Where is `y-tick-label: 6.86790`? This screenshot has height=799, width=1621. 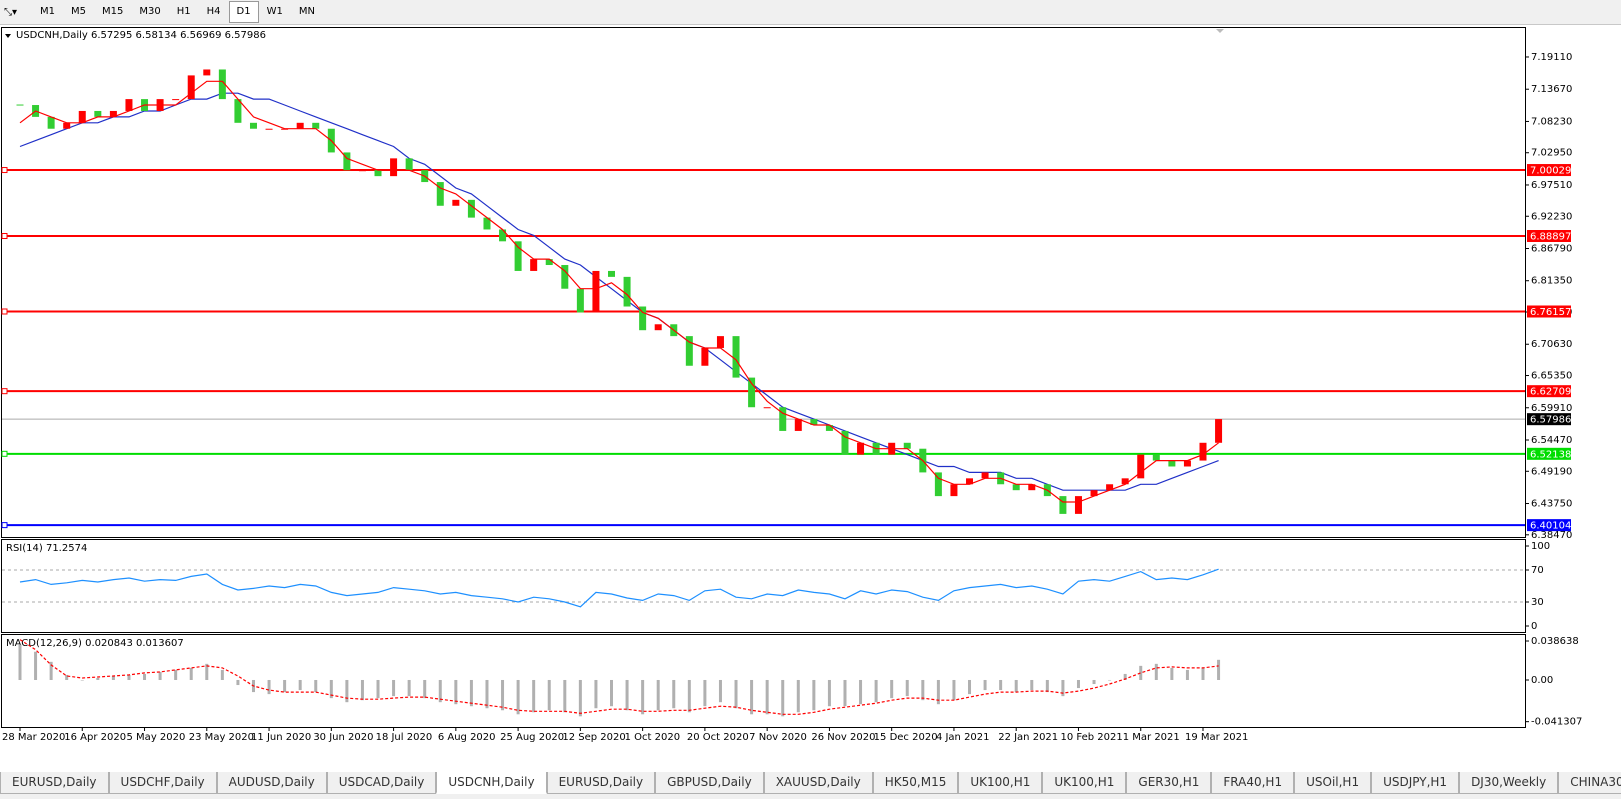
y-tick-label: 6.86790 is located at coordinates (1551, 248).